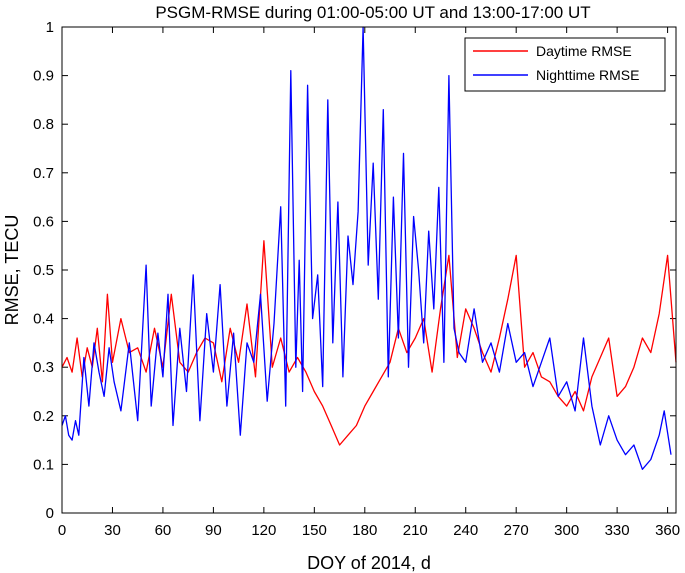  I want to click on y-tick-label: 1, so click(50, 27).